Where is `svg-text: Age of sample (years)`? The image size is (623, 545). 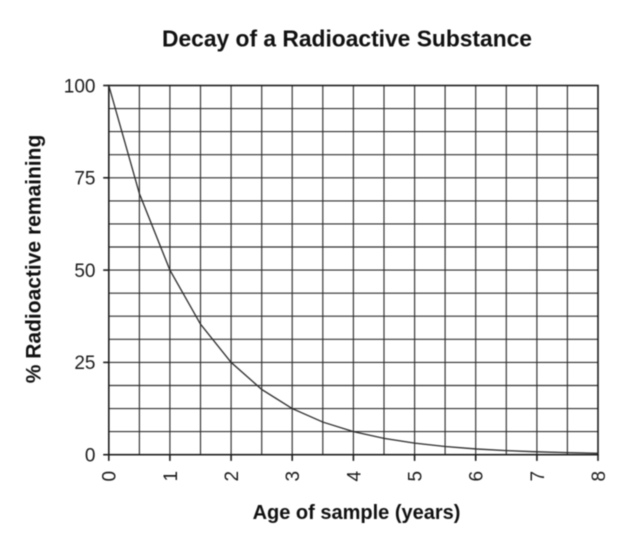
svg-text: Age of sample (years) is located at coordinates (357, 513).